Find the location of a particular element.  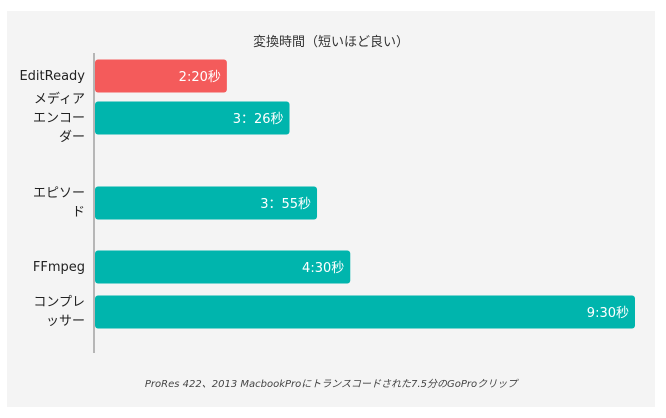

category-label: エピソー ド is located at coordinates (58, 203).